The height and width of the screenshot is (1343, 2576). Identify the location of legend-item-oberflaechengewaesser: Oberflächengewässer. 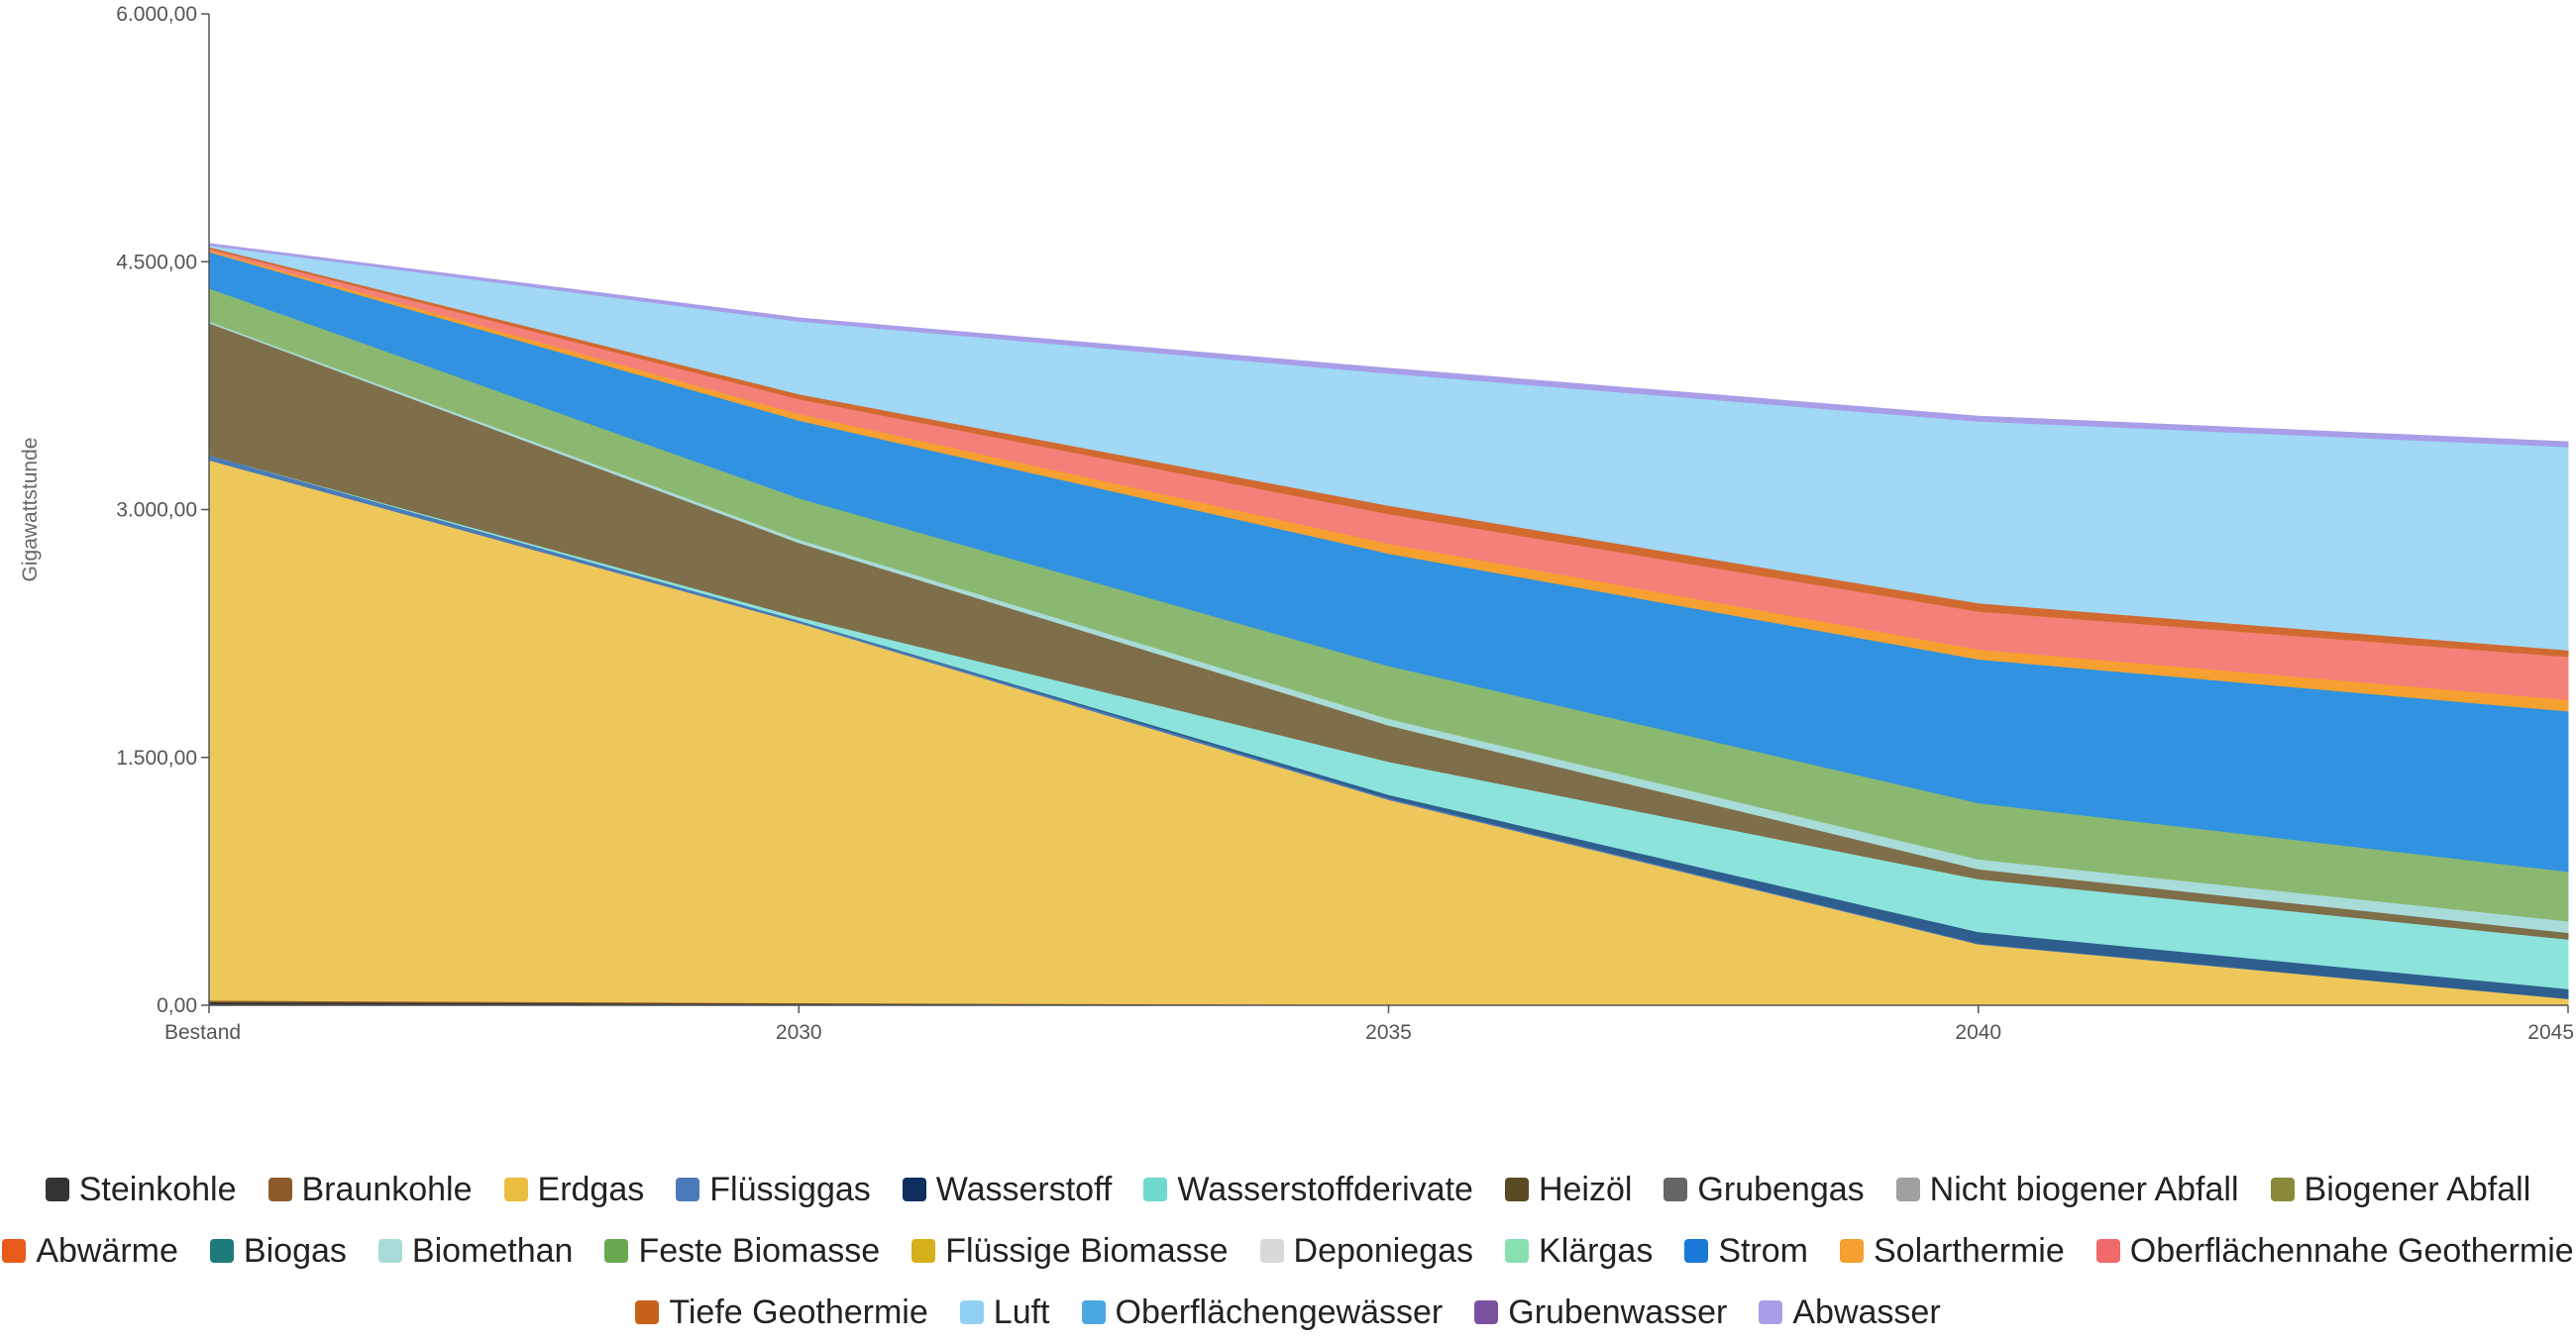
(1262, 1312).